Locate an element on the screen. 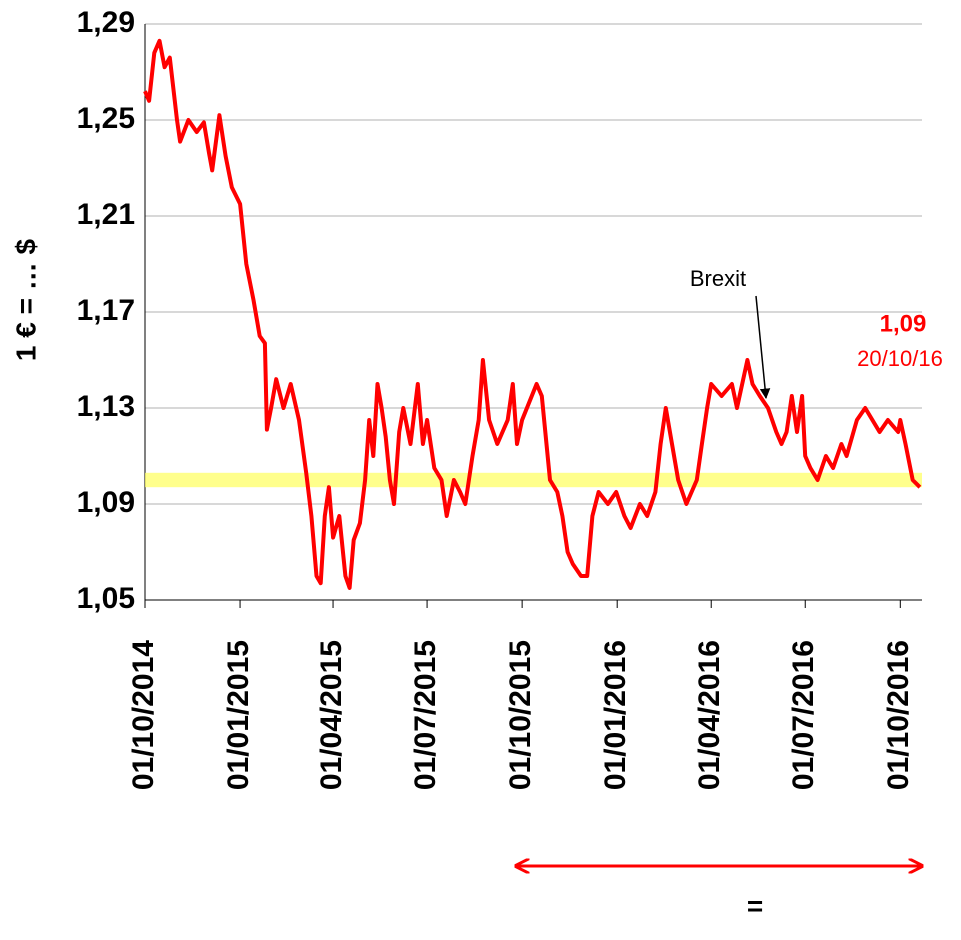 This screenshot has height=940, width=961. y-tick-label: 1,09 is located at coordinates (106, 502).